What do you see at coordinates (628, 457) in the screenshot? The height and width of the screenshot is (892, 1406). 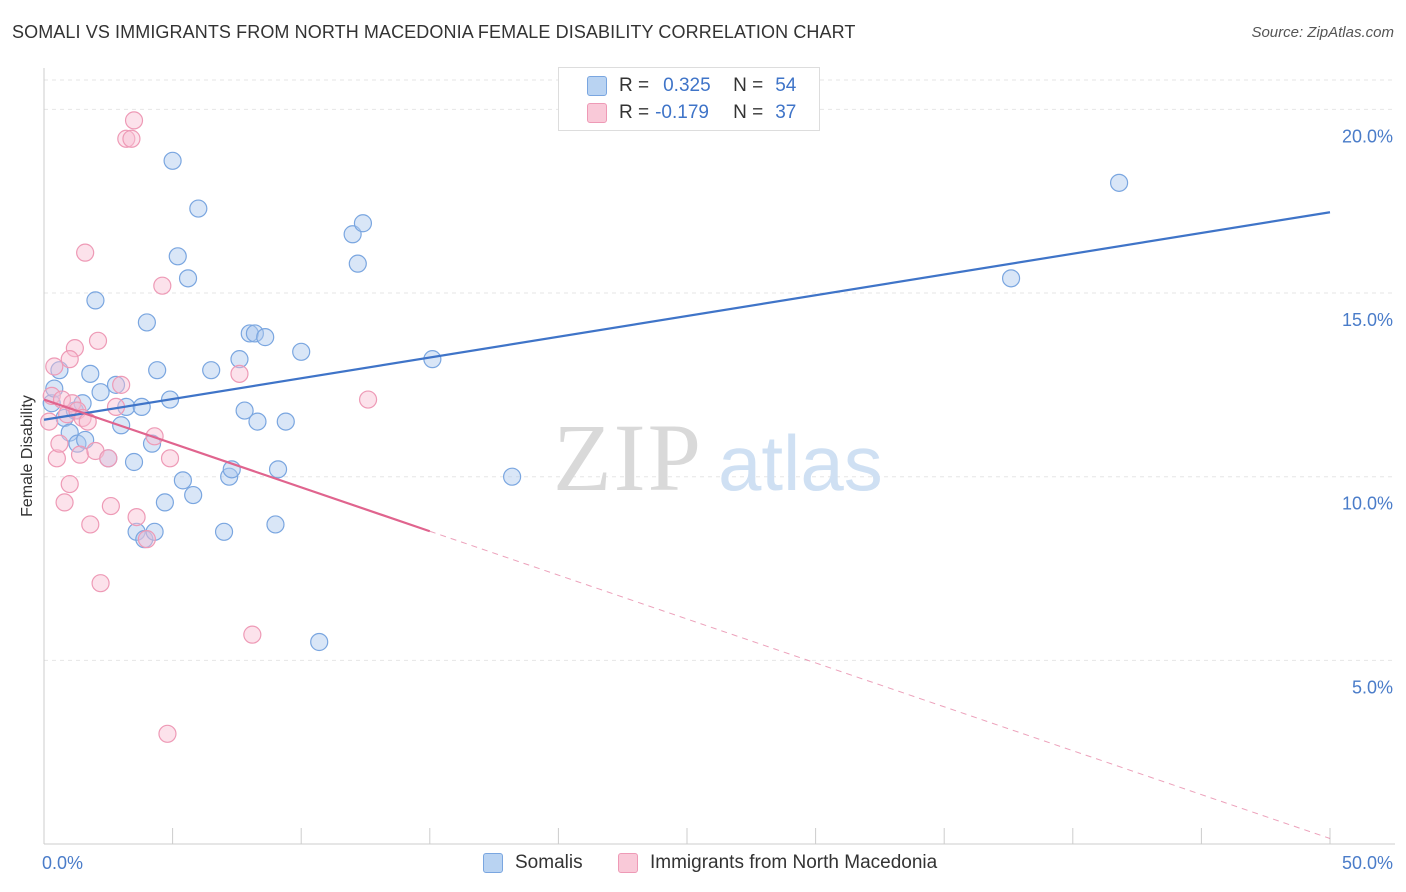 I see `watermark-zip: ZIP` at bounding box center [628, 457].